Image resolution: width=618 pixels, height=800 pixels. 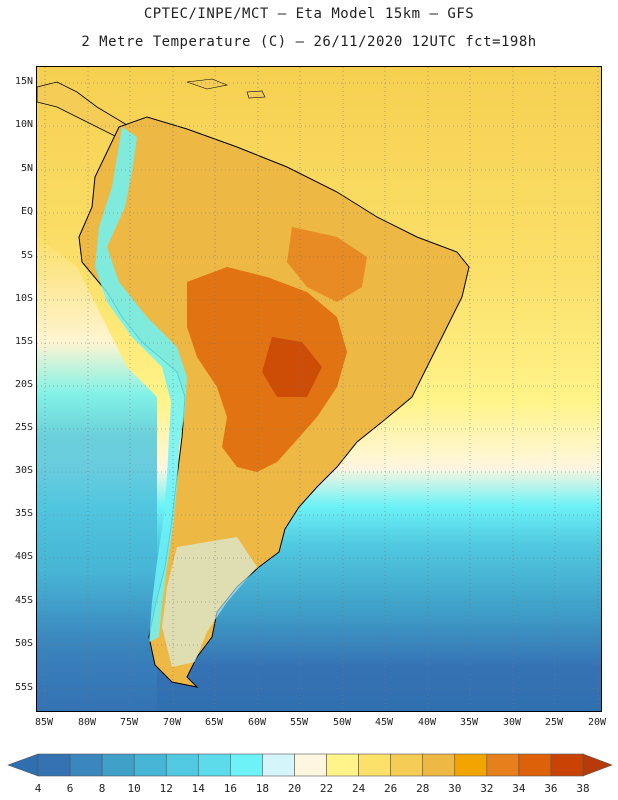 I want to click on colorbar-label: 24, so click(x=358, y=788).